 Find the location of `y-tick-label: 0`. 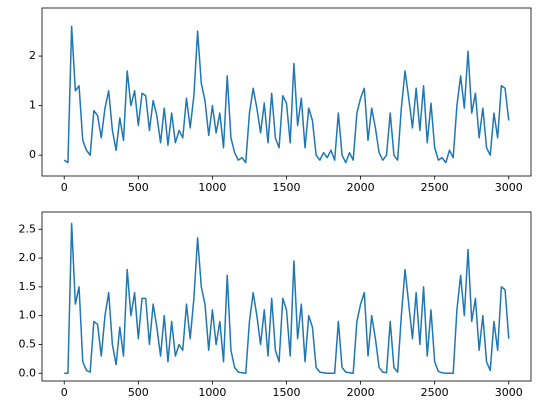

y-tick-label: 0 is located at coordinates (32, 154).